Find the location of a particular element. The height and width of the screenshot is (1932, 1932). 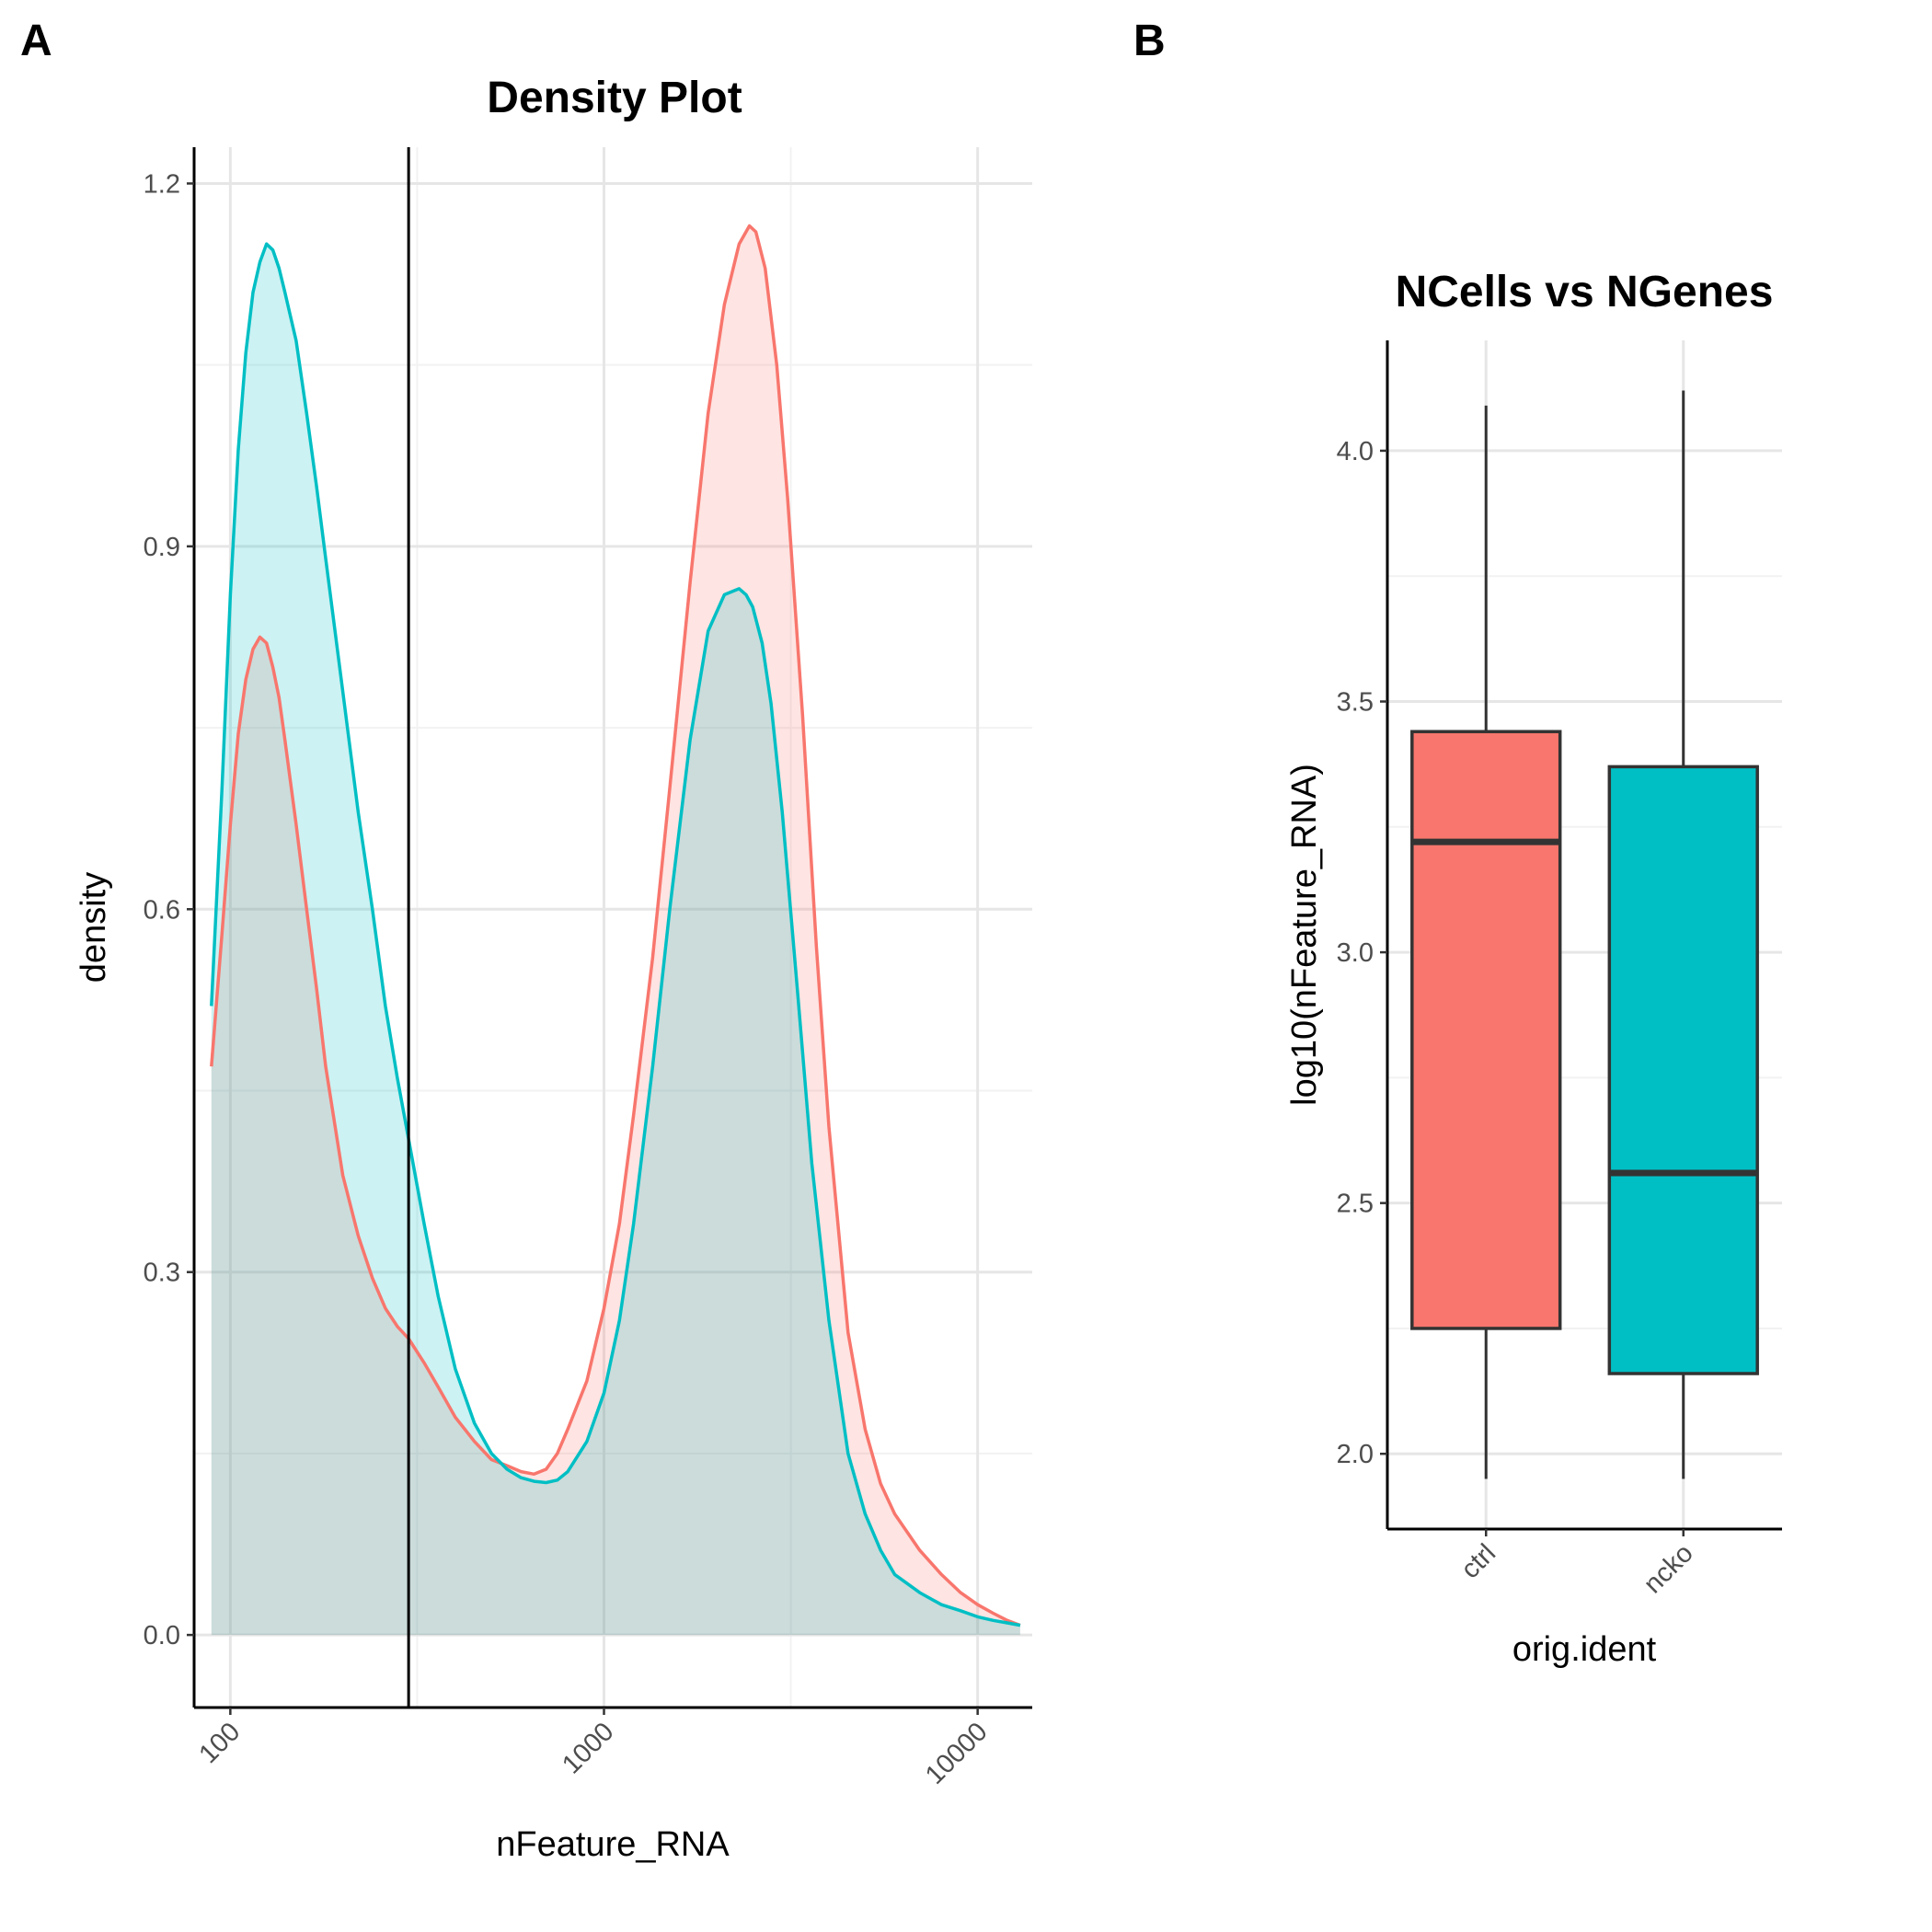

density-y-axis-title: density is located at coordinates (94, 927).